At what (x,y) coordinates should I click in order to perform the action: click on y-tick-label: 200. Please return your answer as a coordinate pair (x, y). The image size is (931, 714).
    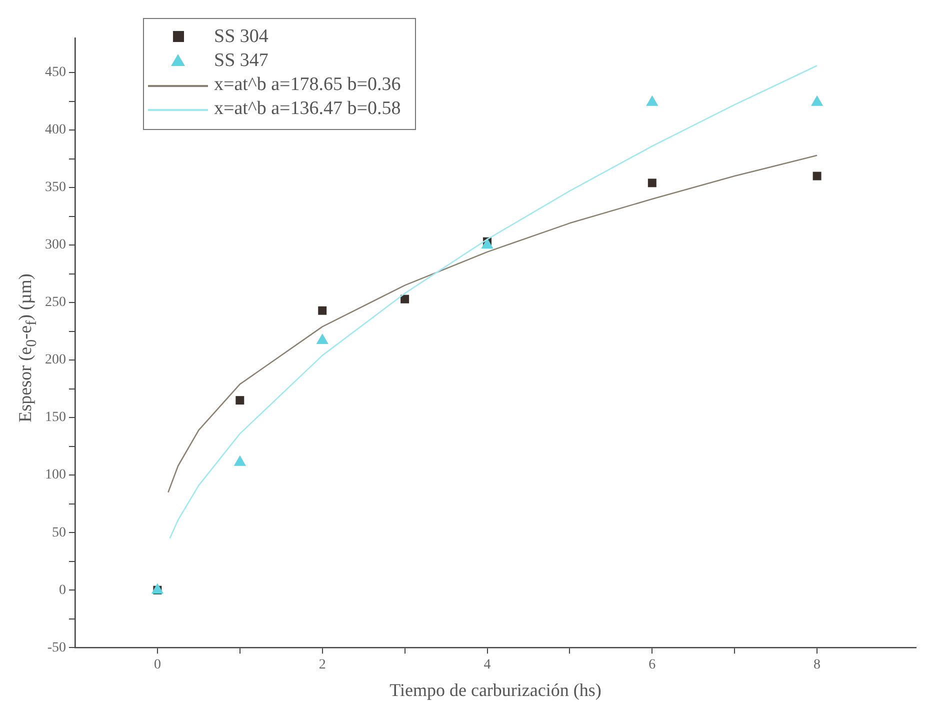
    Looking at the image, I should click on (55, 360).